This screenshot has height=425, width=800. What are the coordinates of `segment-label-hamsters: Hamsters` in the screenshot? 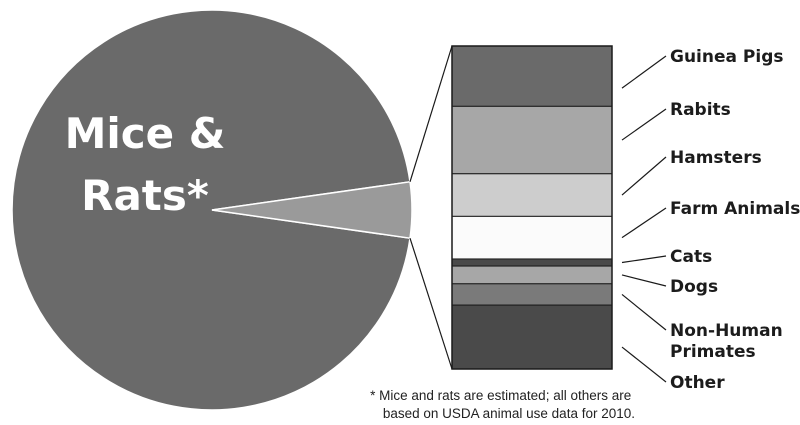 It's located at (716, 158).